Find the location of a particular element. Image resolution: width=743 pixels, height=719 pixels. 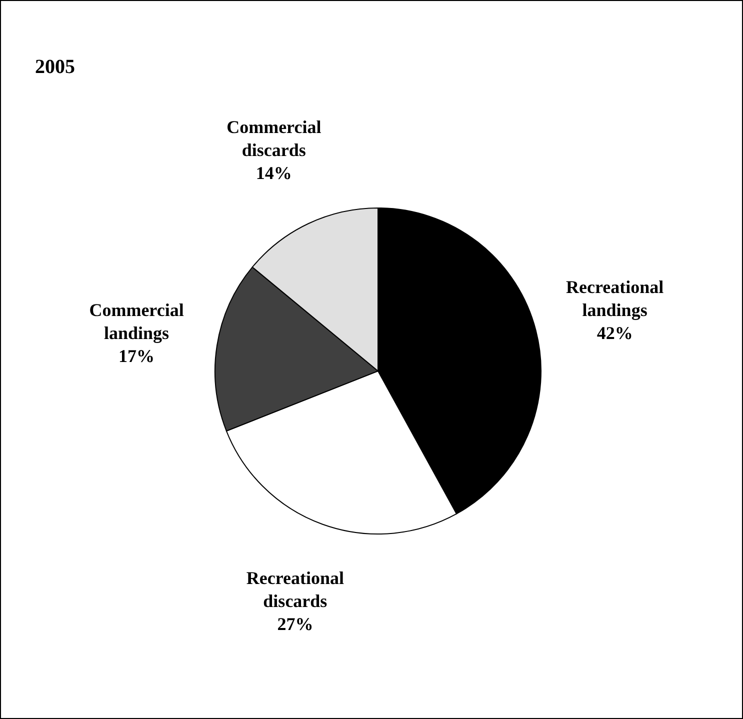

data-label: 17% is located at coordinates (136, 356).